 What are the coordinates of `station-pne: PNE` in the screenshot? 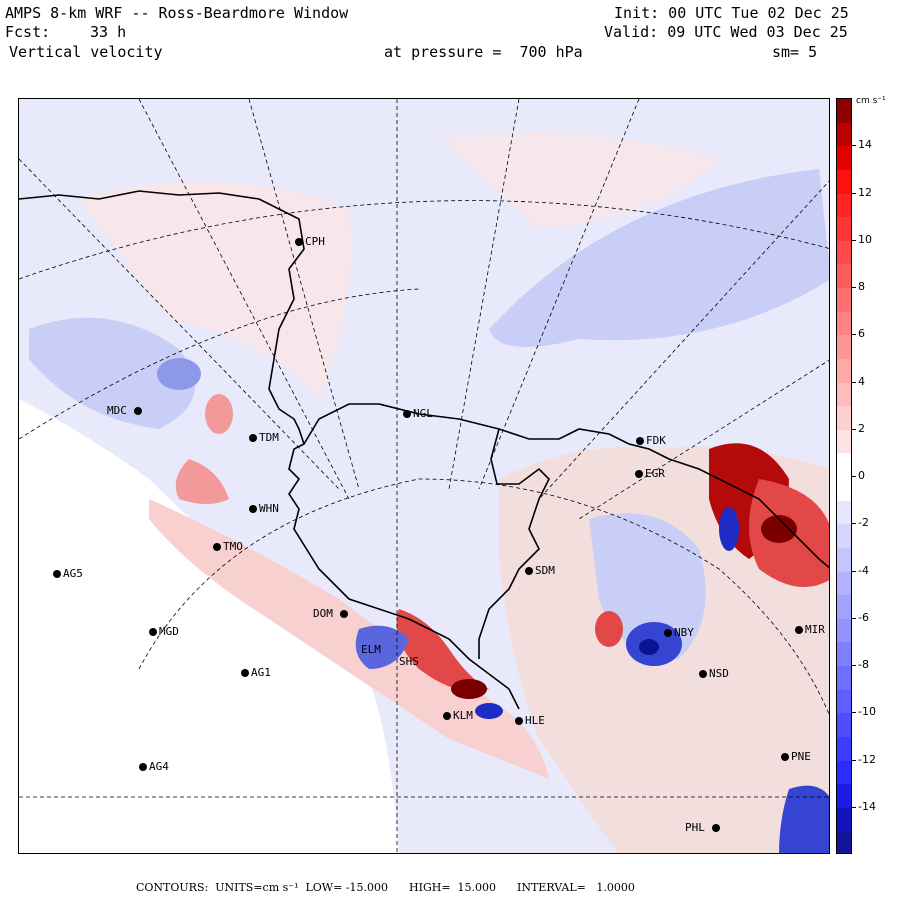 It's located at (796, 757).